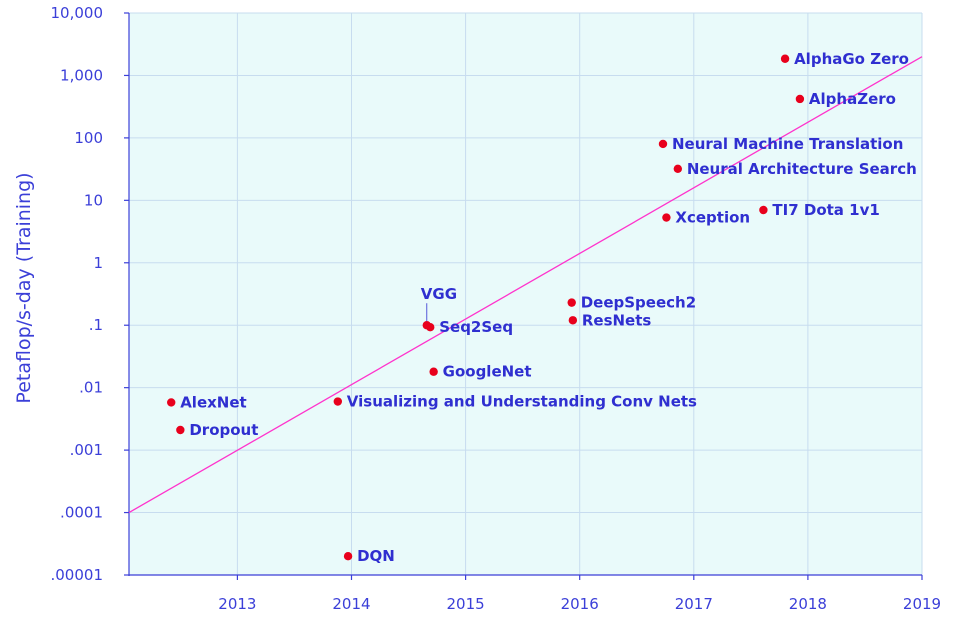 Image resolution: width=955 pixels, height=629 pixels. Describe the element at coordinates (81, 513) in the screenshot. I see `y-tick-label: .0001` at that location.